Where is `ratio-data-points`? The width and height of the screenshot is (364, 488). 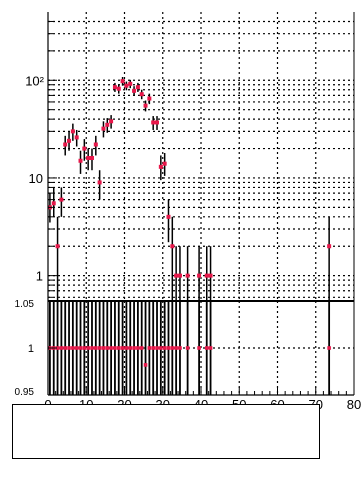
ratio-data-points is located at coordinates (189, 356).